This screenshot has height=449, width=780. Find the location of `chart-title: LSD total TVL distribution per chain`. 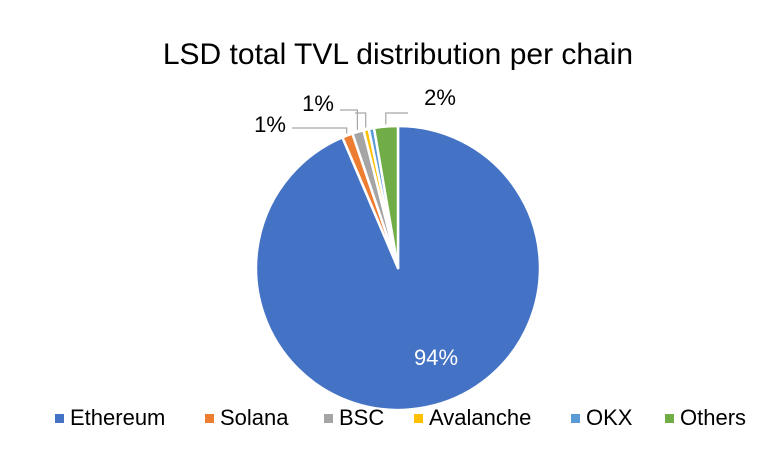

chart-title: LSD total TVL distribution per chain is located at coordinates (398, 54).